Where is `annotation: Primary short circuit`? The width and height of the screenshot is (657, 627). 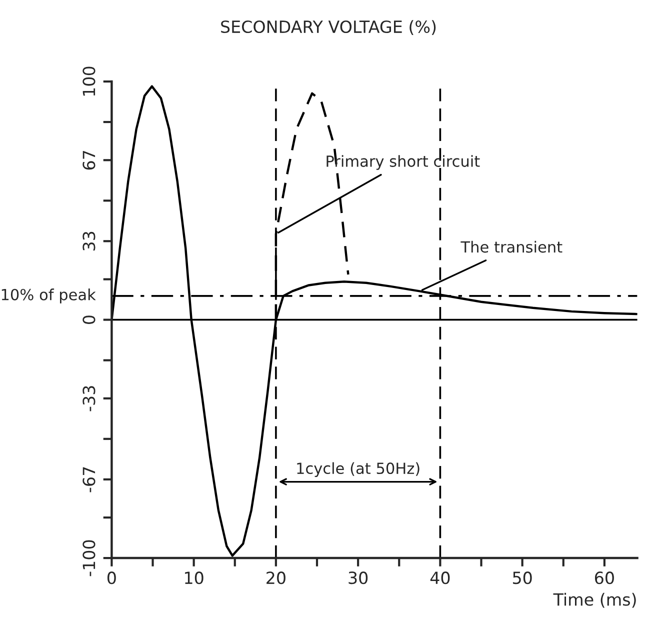 annotation: Primary short circuit is located at coordinates (403, 162).